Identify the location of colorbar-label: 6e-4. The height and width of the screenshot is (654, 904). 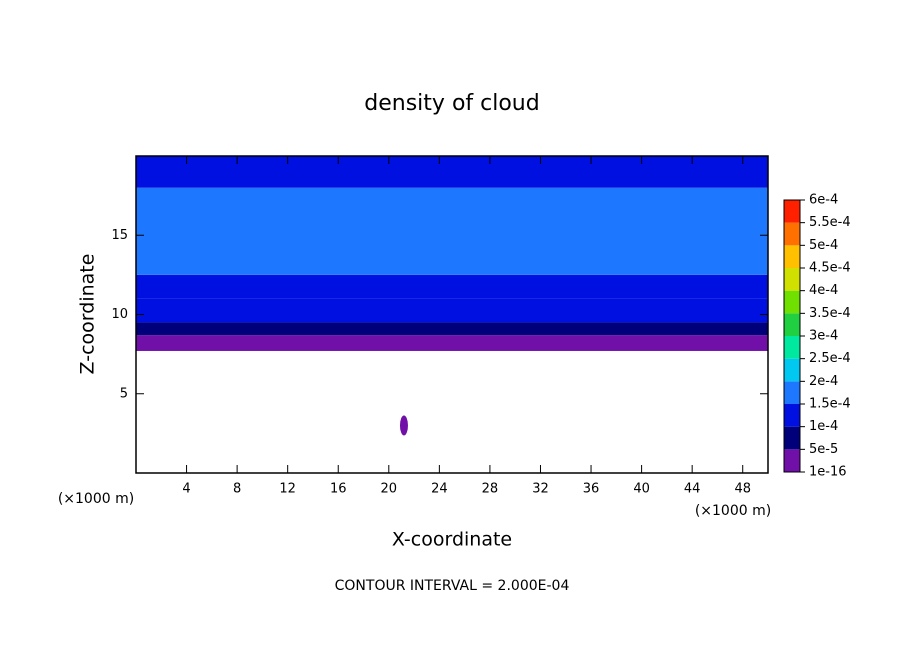
(823, 200).